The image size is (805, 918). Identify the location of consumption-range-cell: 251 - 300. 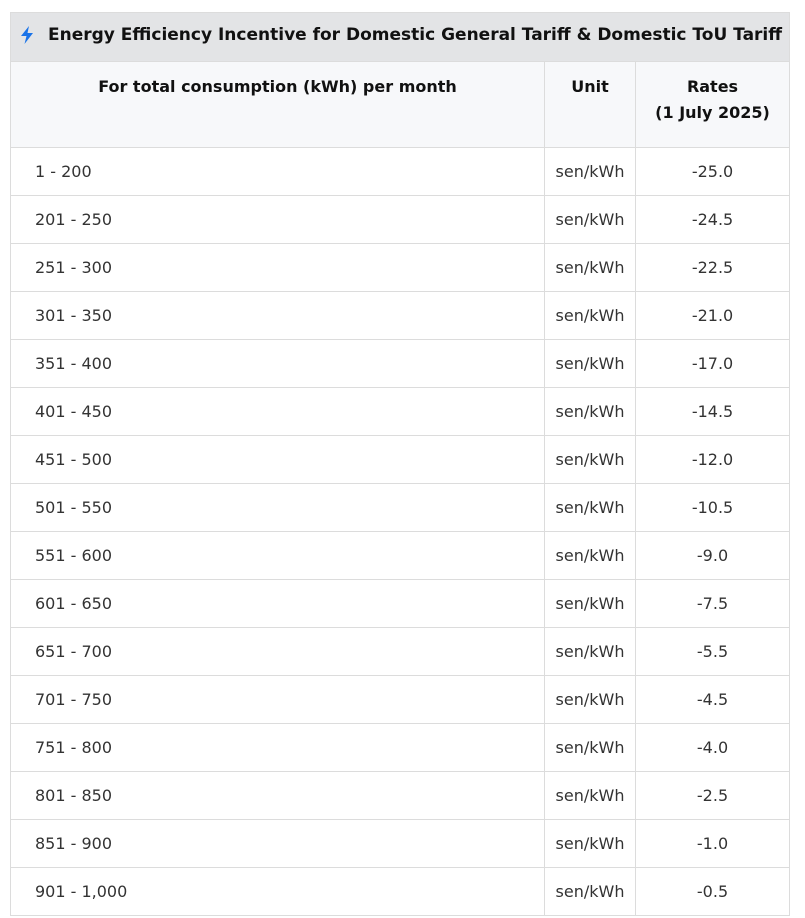
(277, 267).